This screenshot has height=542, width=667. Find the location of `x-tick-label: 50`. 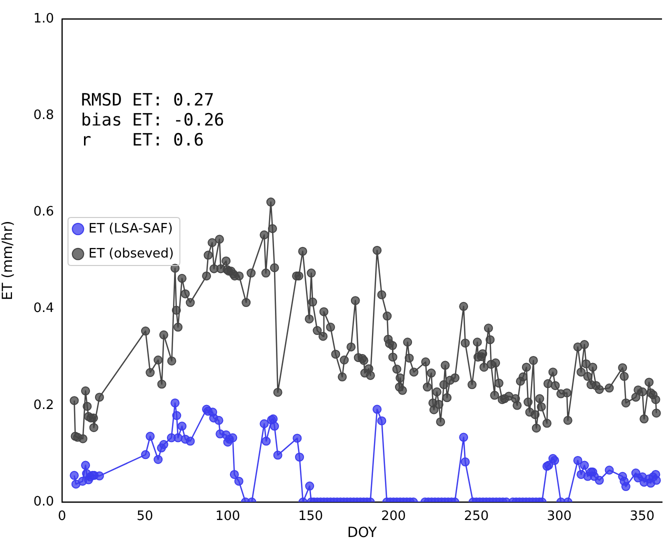

x-tick-label: 50 is located at coordinates (145, 516).